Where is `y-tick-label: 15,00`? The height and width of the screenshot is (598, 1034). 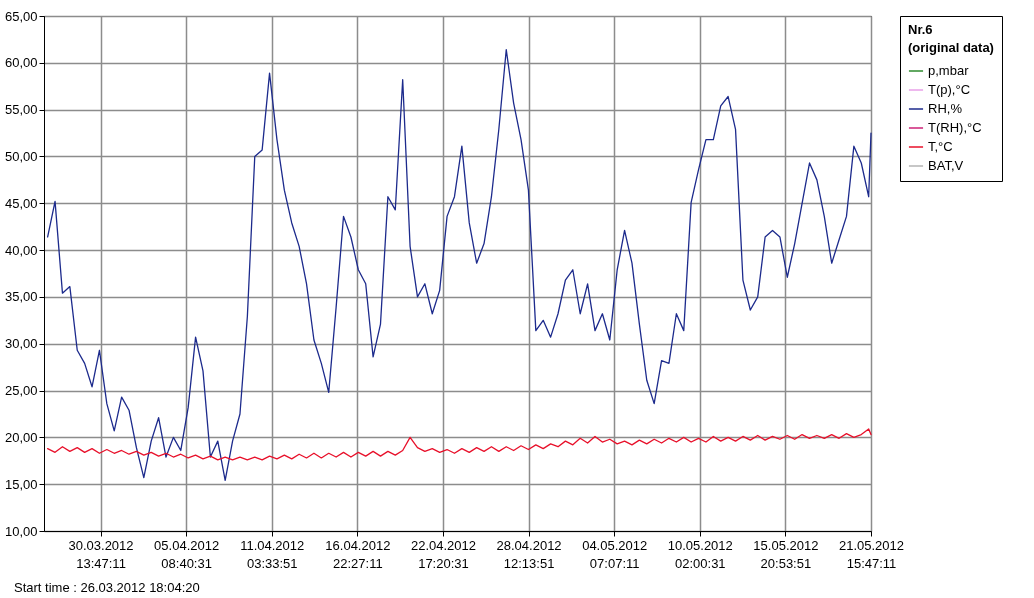
y-tick-label: 15,00 is located at coordinates (21, 484).